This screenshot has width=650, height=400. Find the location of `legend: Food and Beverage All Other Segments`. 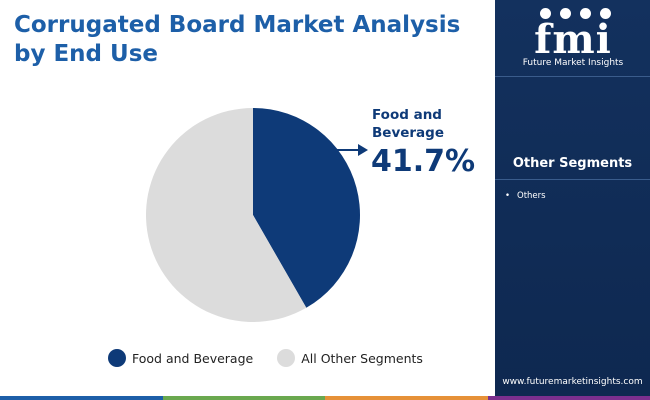

legend: Food and Beverage All Other Segments is located at coordinates (277, 358).